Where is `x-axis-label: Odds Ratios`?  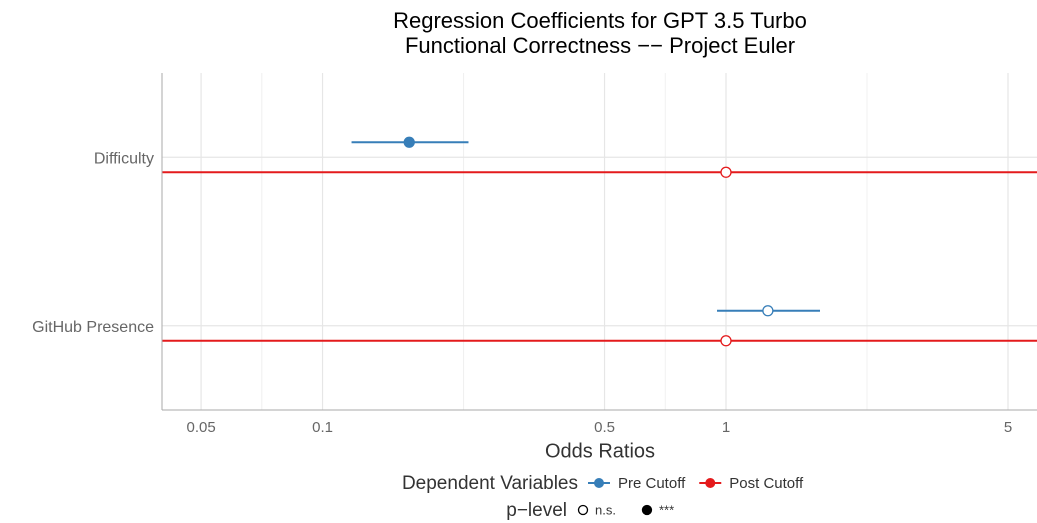 x-axis-label: Odds Ratios is located at coordinates (600, 451).